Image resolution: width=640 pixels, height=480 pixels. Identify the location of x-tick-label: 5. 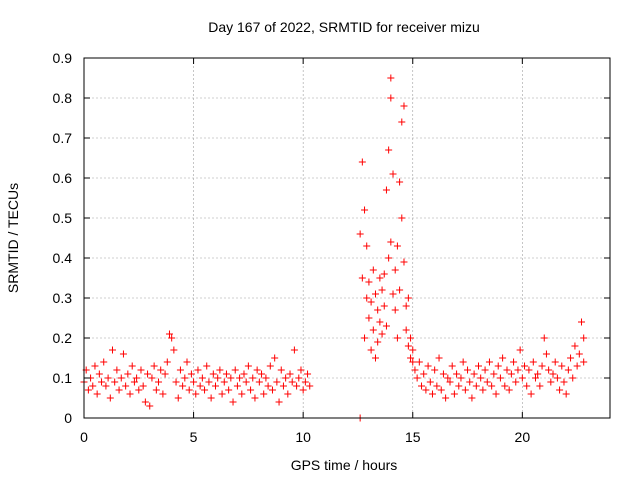
(194, 437).